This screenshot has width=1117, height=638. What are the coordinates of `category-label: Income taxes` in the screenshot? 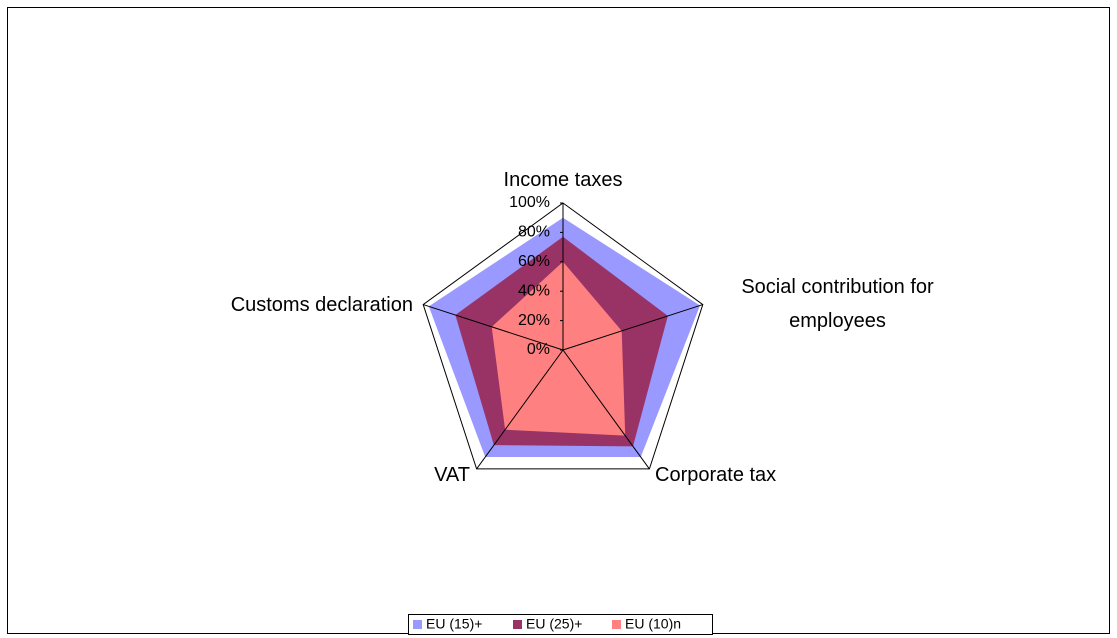 It's located at (563, 180).